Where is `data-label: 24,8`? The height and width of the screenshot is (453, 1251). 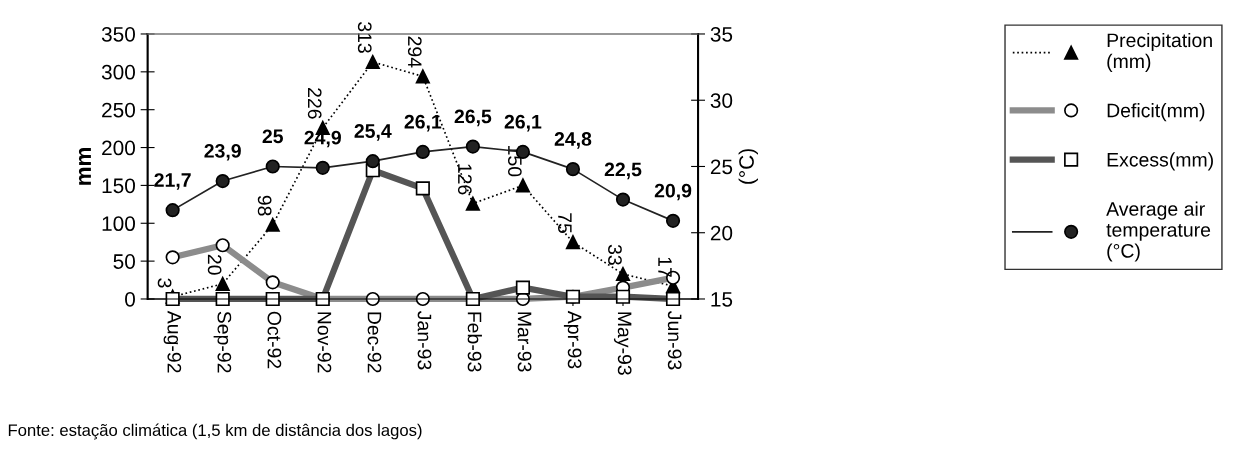
data-label: 24,8 is located at coordinates (573, 140).